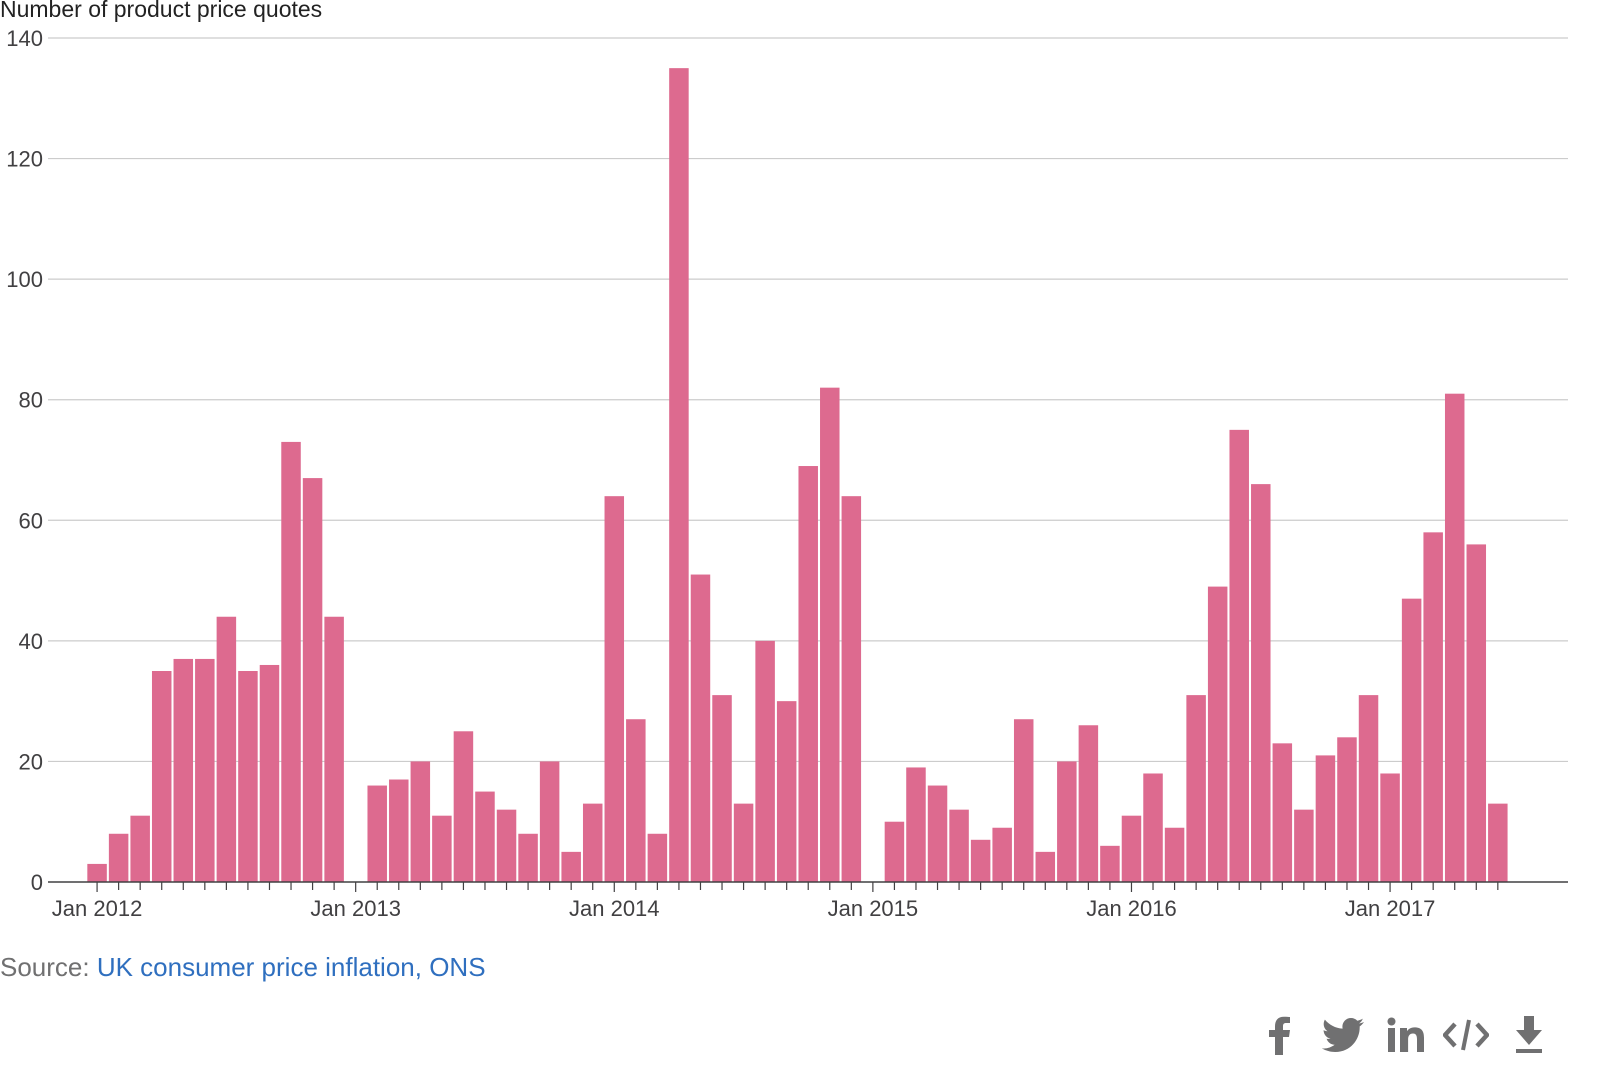 This screenshot has height=1077, width=1599. What do you see at coordinates (24, 38) in the screenshot?
I see `y-tick-label: 140` at bounding box center [24, 38].